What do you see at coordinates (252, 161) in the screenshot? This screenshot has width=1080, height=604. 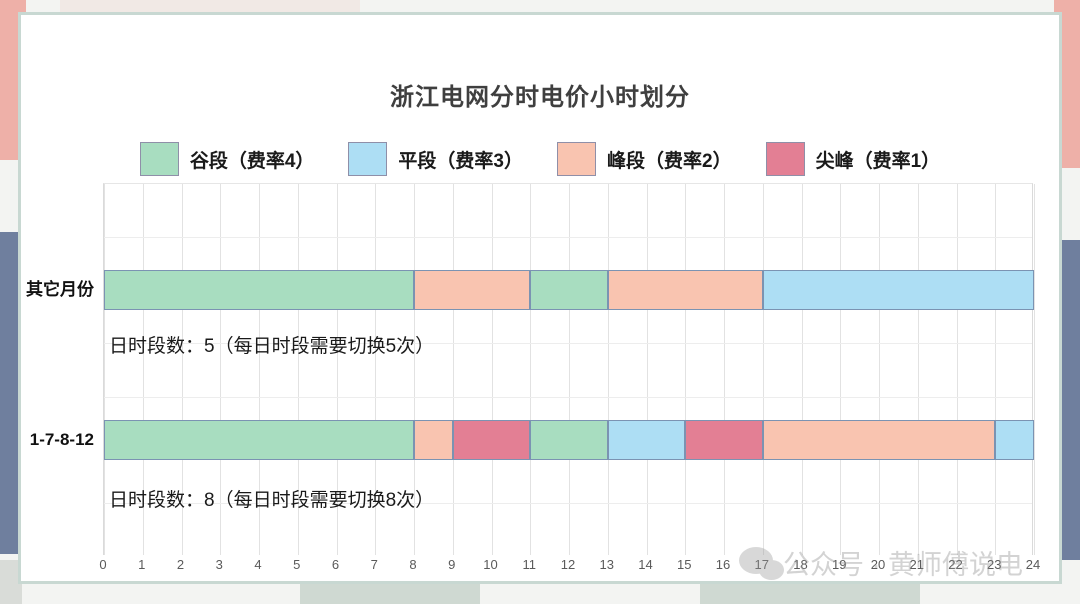 I see `legend-label-valley: 谷段（费率4）` at bounding box center [252, 161].